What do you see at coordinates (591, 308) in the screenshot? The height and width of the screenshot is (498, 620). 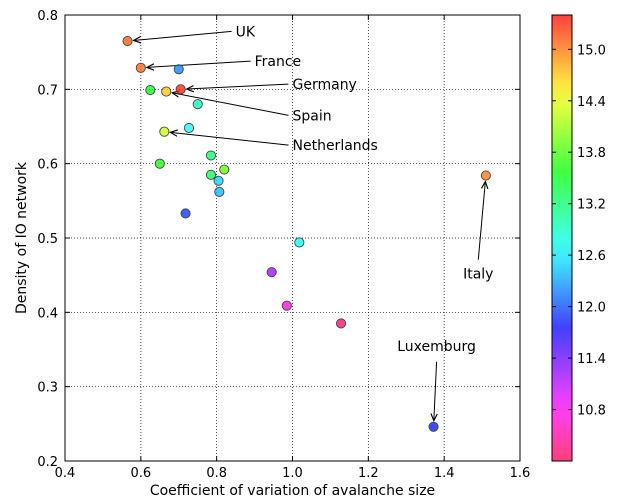 I see `colorbar-tick-label: 12.0` at bounding box center [591, 308].